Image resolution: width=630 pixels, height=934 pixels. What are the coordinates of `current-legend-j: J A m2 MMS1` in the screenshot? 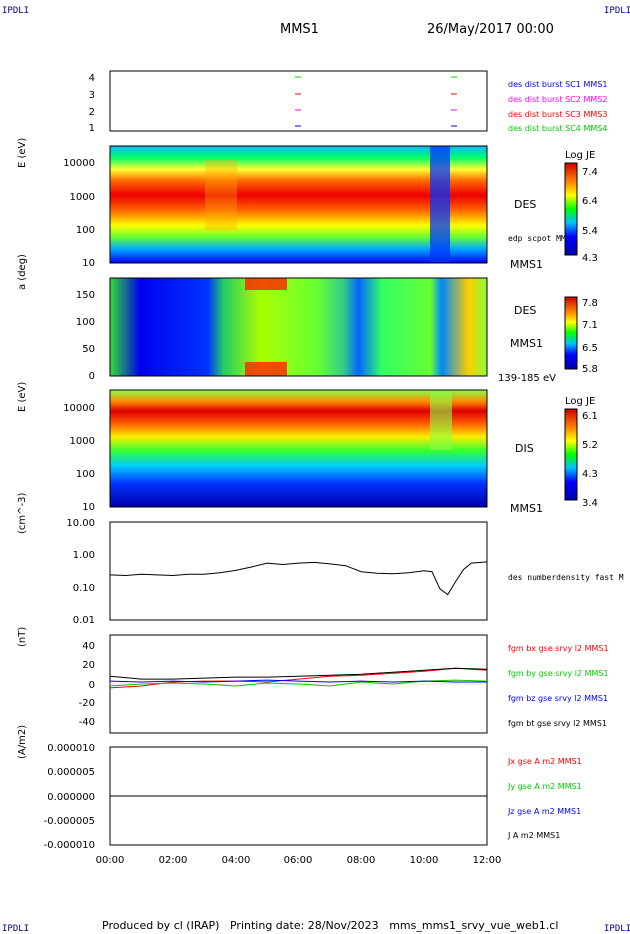 It's located at (533, 835).